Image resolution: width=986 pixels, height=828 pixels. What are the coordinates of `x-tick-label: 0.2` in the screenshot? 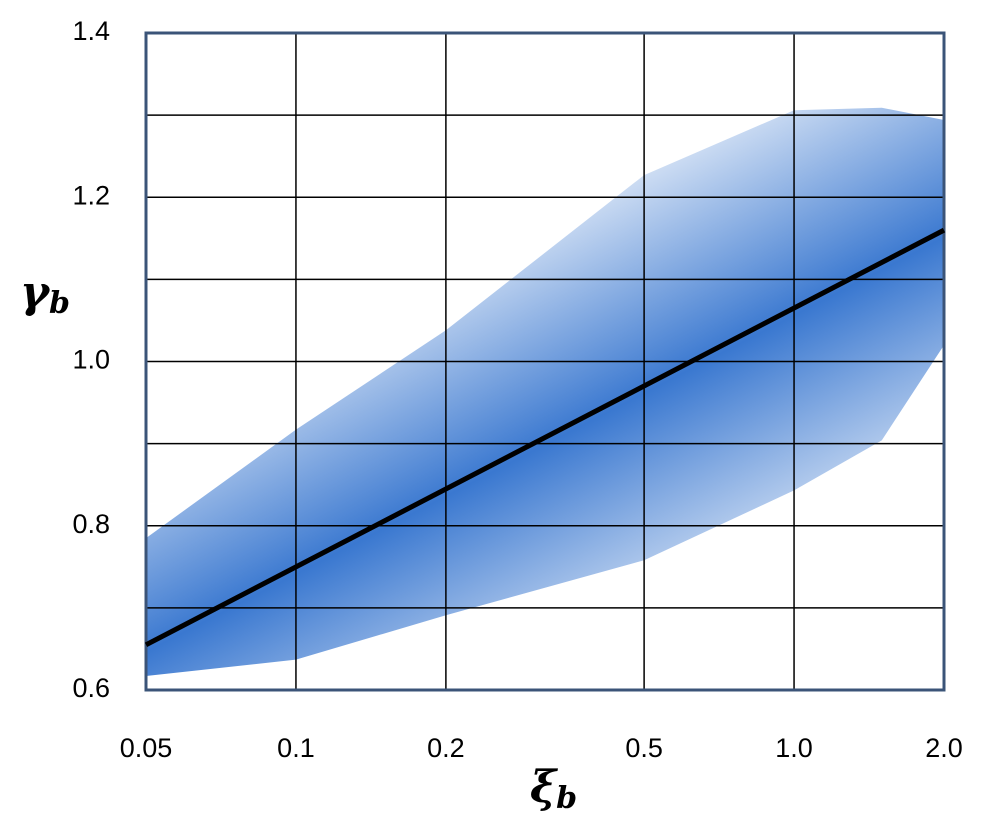 It's located at (446, 748).